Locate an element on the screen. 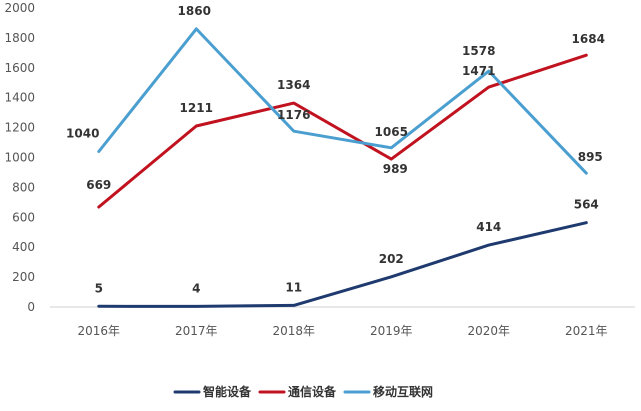 The height and width of the screenshot is (411, 641). data-label: 1364 is located at coordinates (293, 85).